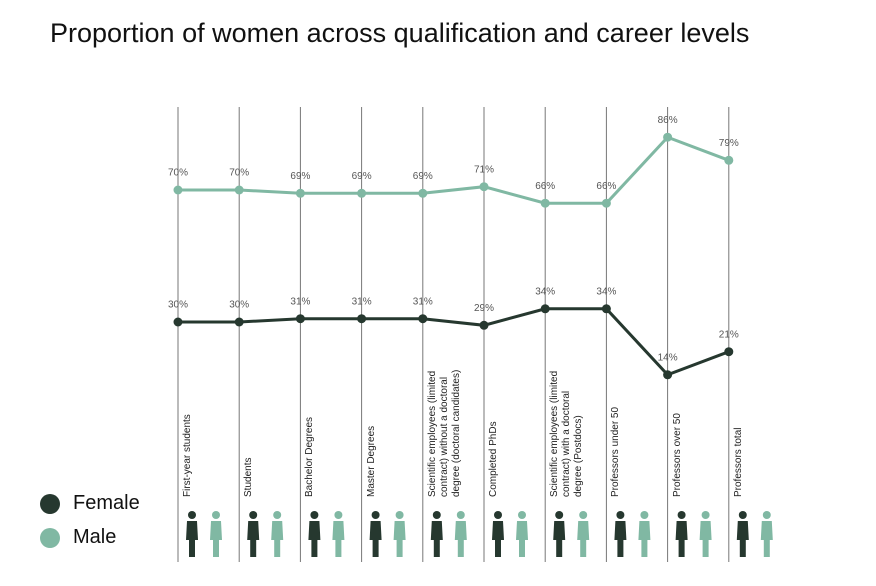 The image size is (876, 586). Describe the element at coordinates (310, 456) in the screenshot. I see `x-tick-label: Bachelor Degrees` at that location.